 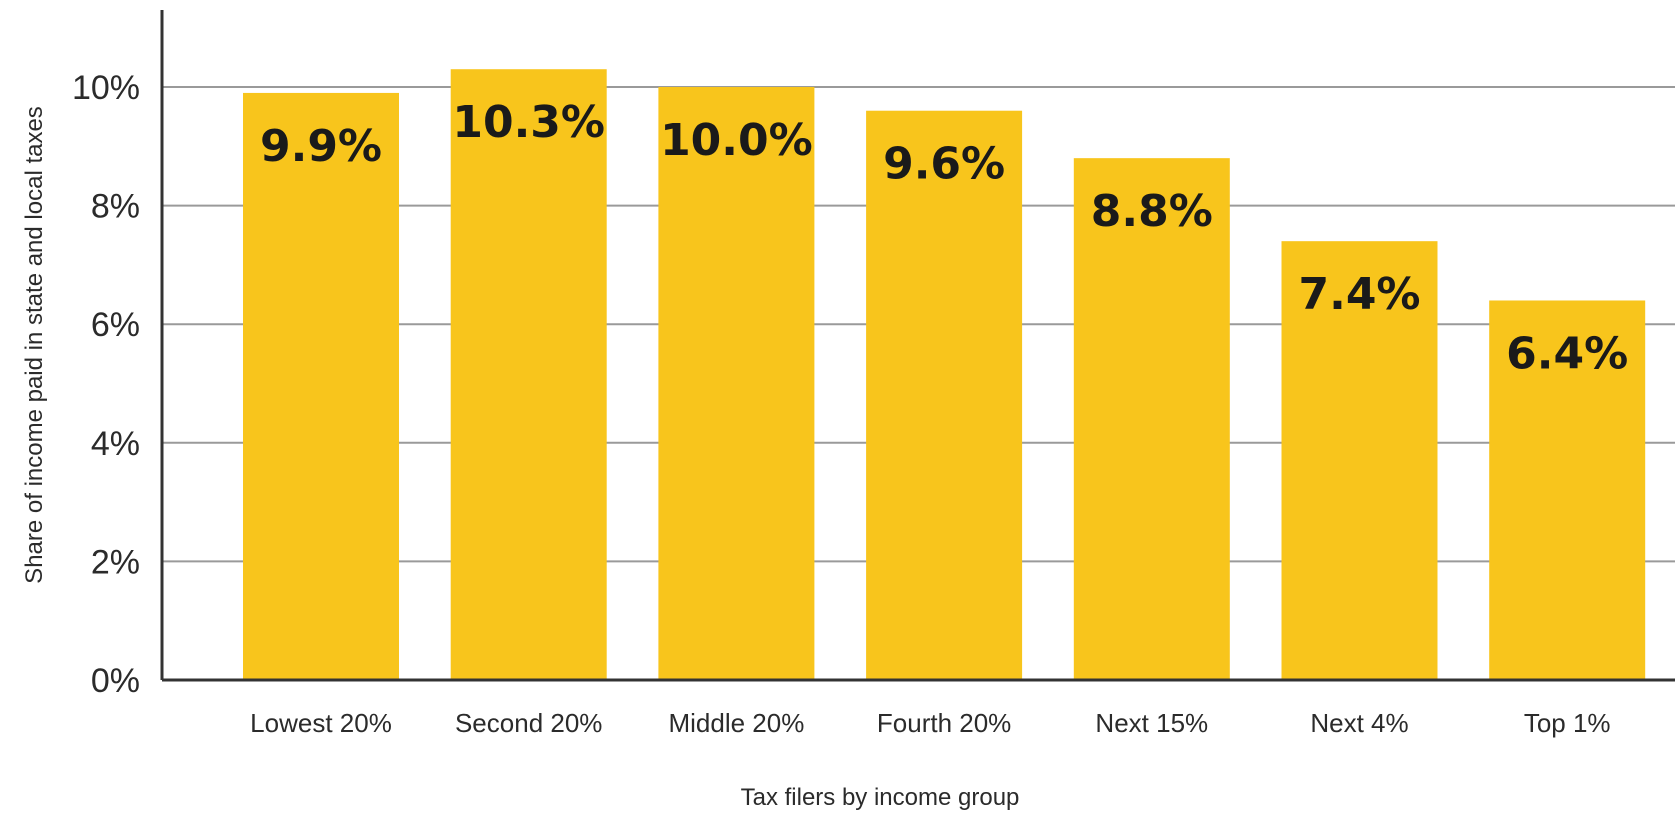 What do you see at coordinates (106, 88) in the screenshot?
I see `y-tick-label: 10%` at bounding box center [106, 88].